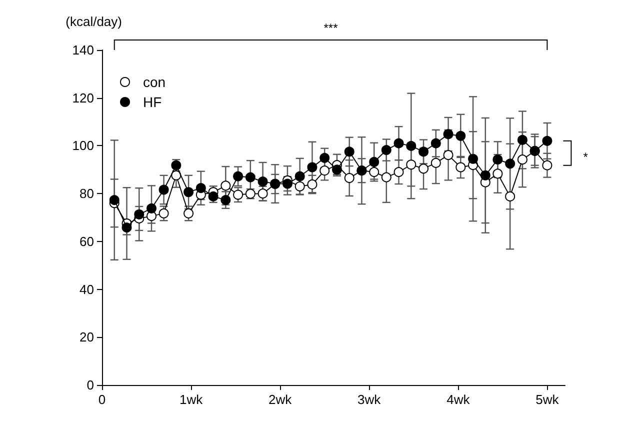  I want to click on x-tick-label: 0, so click(102, 399).